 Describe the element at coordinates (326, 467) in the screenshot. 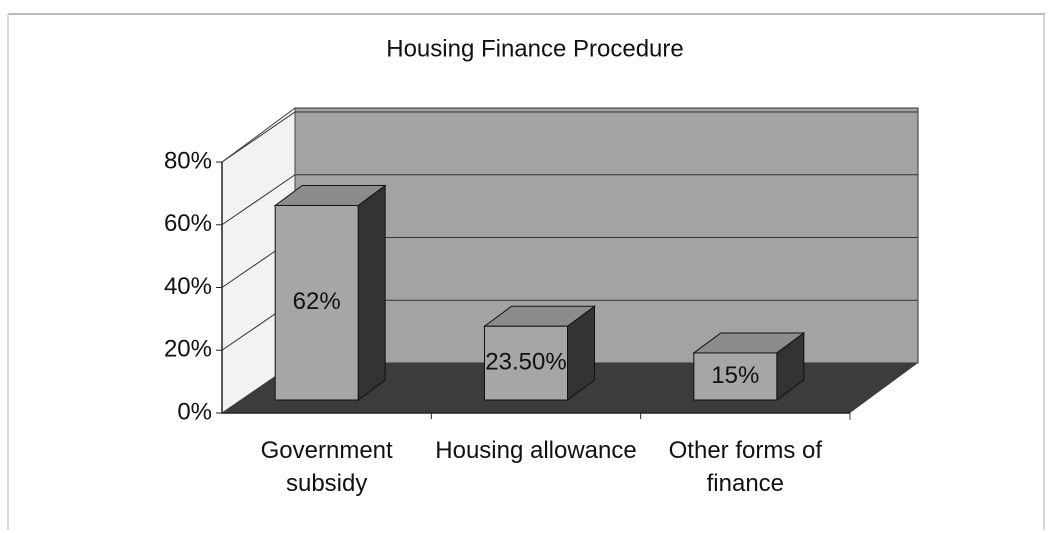

I see `x-tick-label: Government subsidy` at that location.